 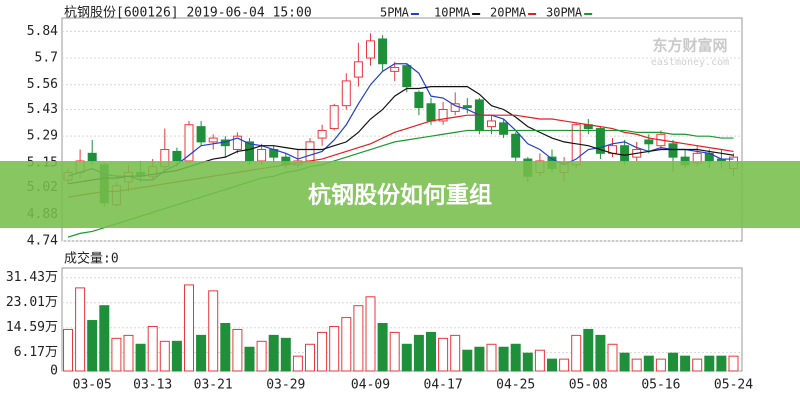 What do you see at coordinates (588, 385) in the screenshot?
I see `x-tick-label: 05-08` at bounding box center [588, 385].